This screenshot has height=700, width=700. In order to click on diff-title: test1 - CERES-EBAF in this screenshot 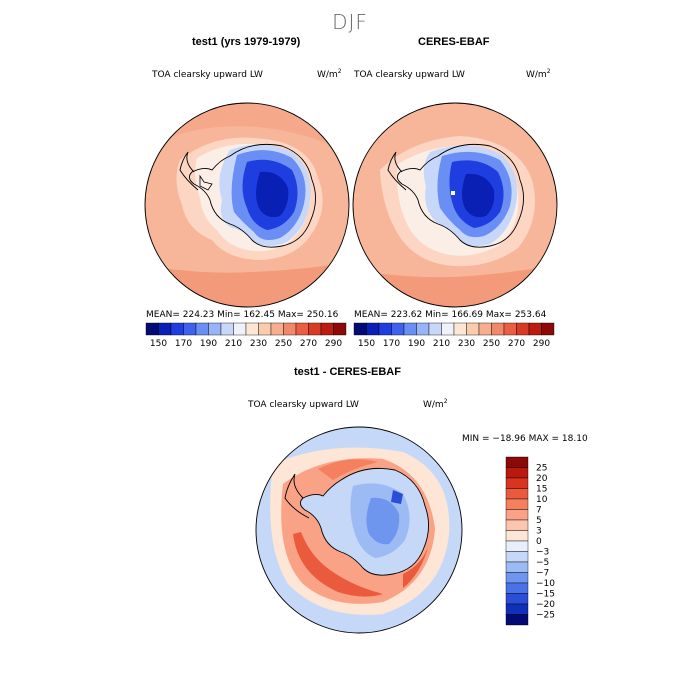, I will do `click(347, 372)`.